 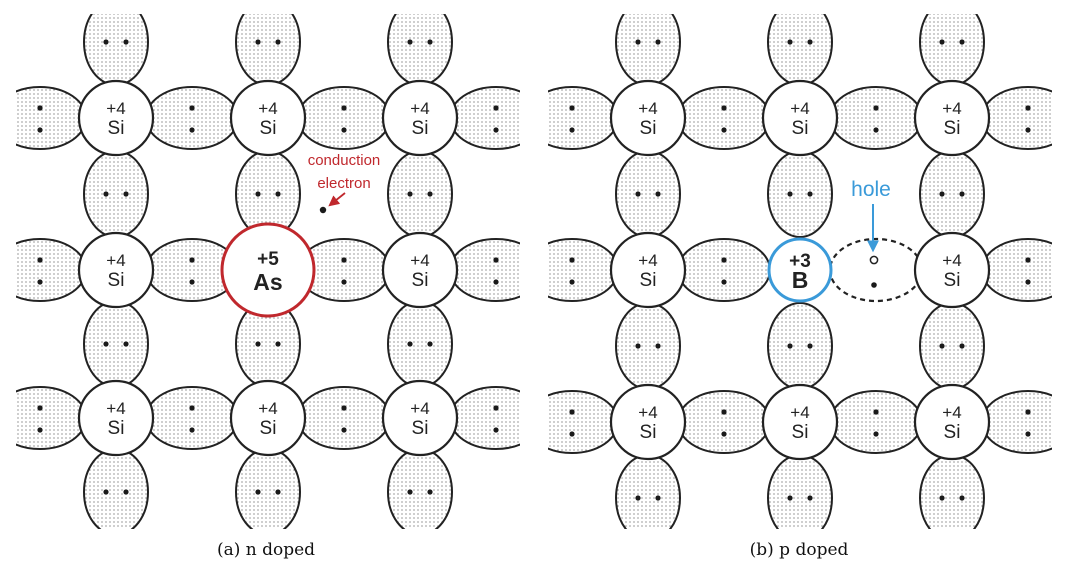 I want to click on dopant-atom-b, so click(x=800, y=270).